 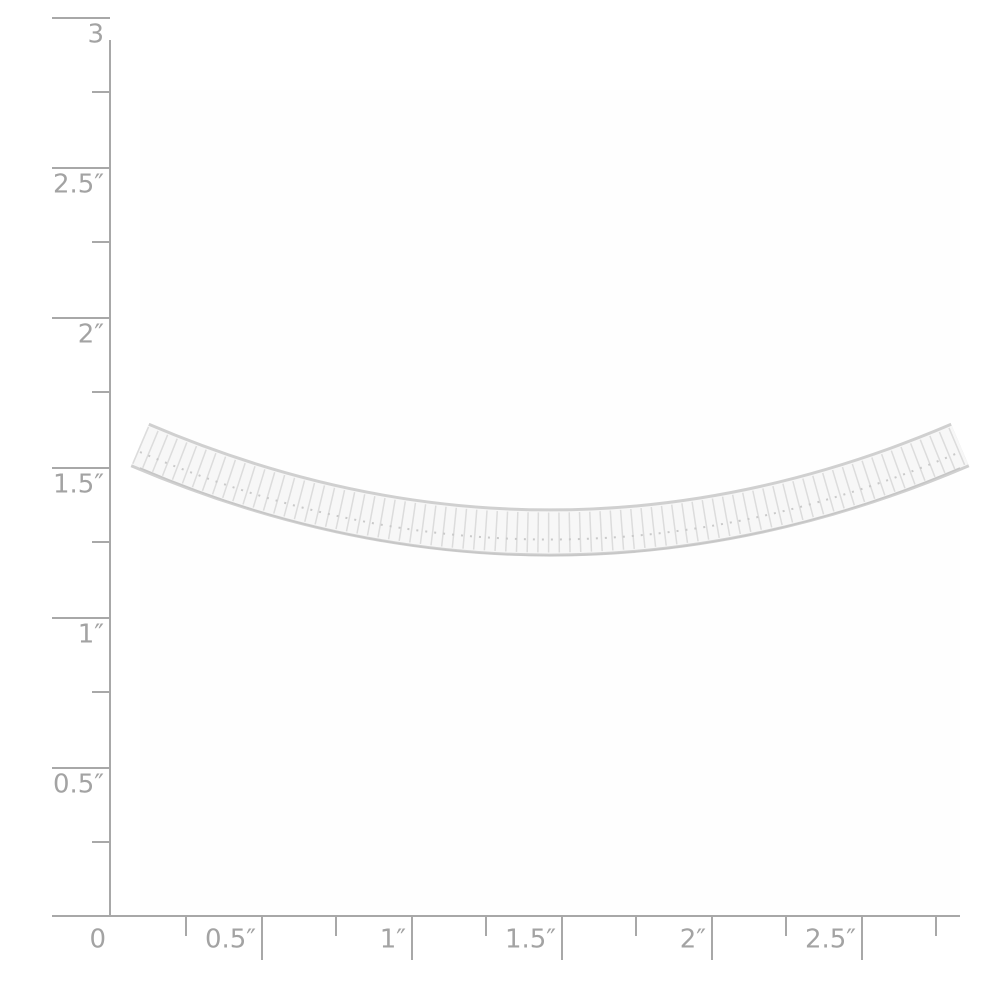 I want to click on horizontal-ticks: 0 0.5″ 1″ 1.5″ 2″ 2.5″, so click(x=513, y=938).